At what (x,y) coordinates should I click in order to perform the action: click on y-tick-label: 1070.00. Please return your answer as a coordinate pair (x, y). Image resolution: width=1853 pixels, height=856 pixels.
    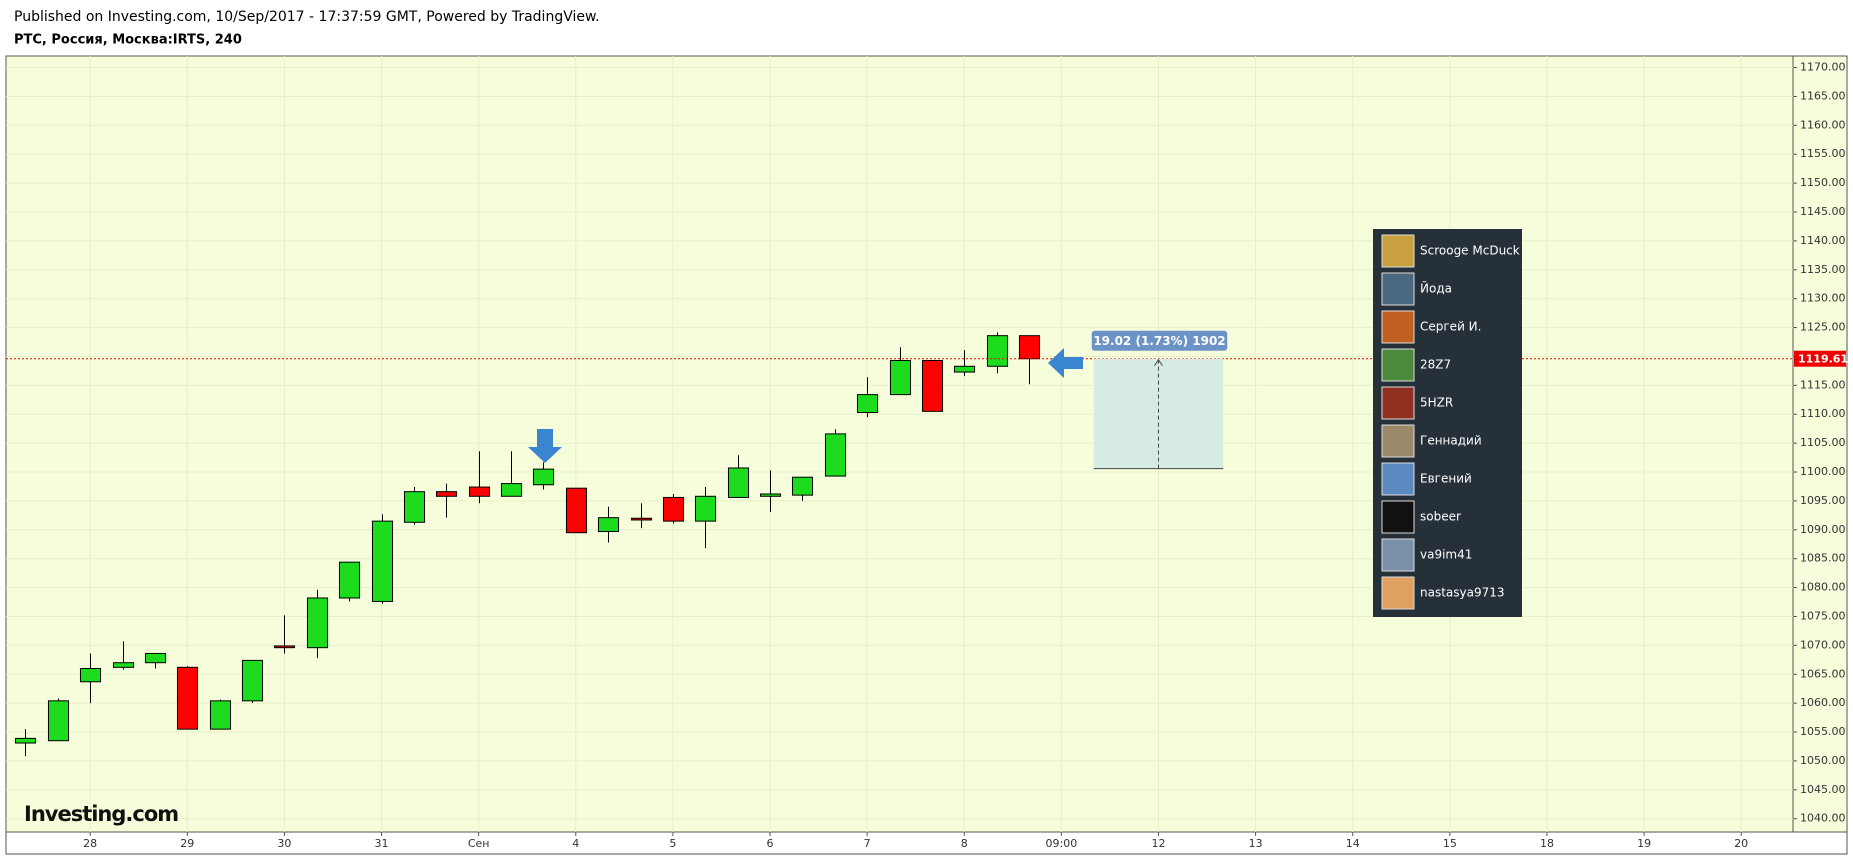
    Looking at the image, I should click on (1823, 644).